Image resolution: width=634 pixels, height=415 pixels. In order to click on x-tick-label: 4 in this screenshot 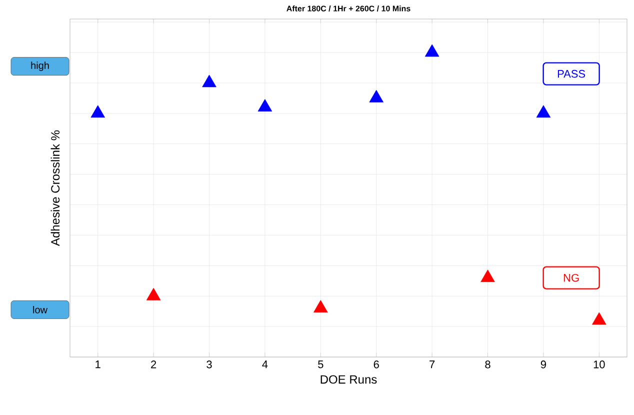, I will do `click(265, 364)`.